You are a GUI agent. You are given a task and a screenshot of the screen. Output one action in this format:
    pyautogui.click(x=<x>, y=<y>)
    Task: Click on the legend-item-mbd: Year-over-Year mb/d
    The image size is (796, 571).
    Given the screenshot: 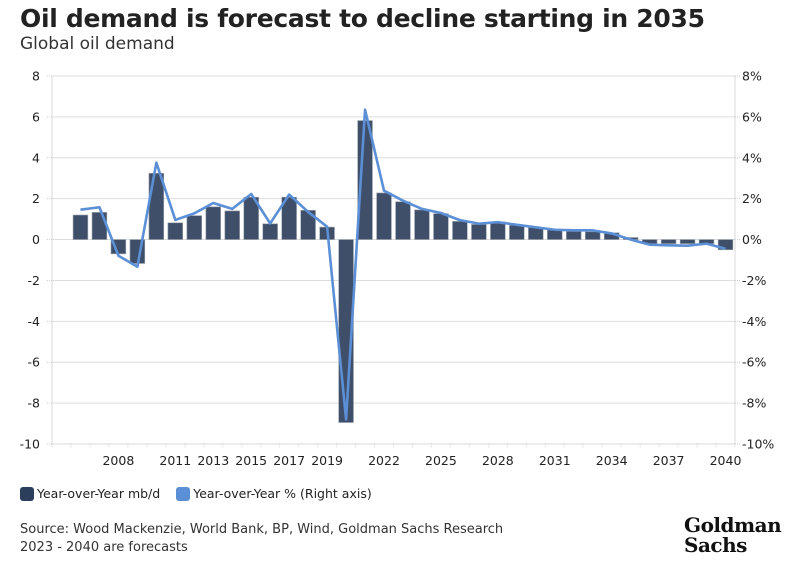 What is the action you would take?
    pyautogui.click(x=90, y=493)
    